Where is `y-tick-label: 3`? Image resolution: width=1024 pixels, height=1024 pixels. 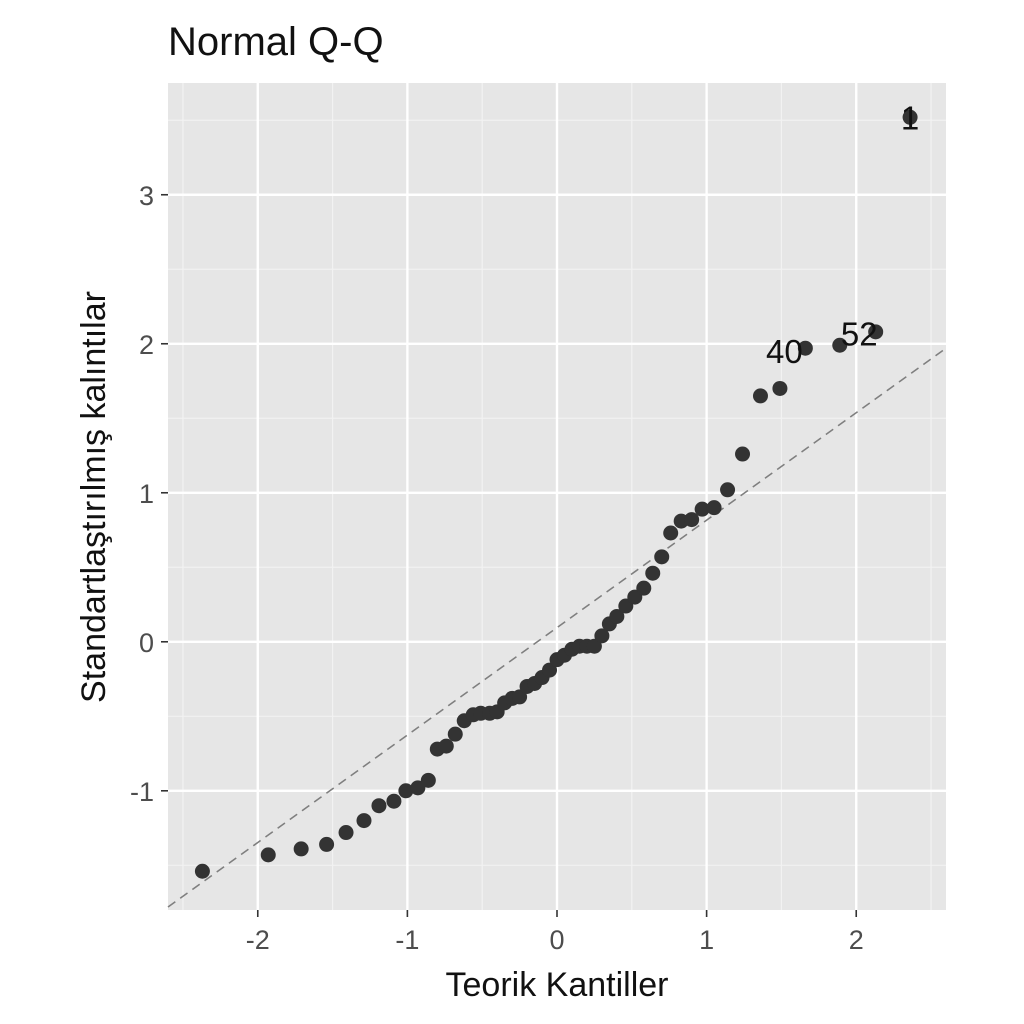
y-tick-label: 3 is located at coordinates (146, 196).